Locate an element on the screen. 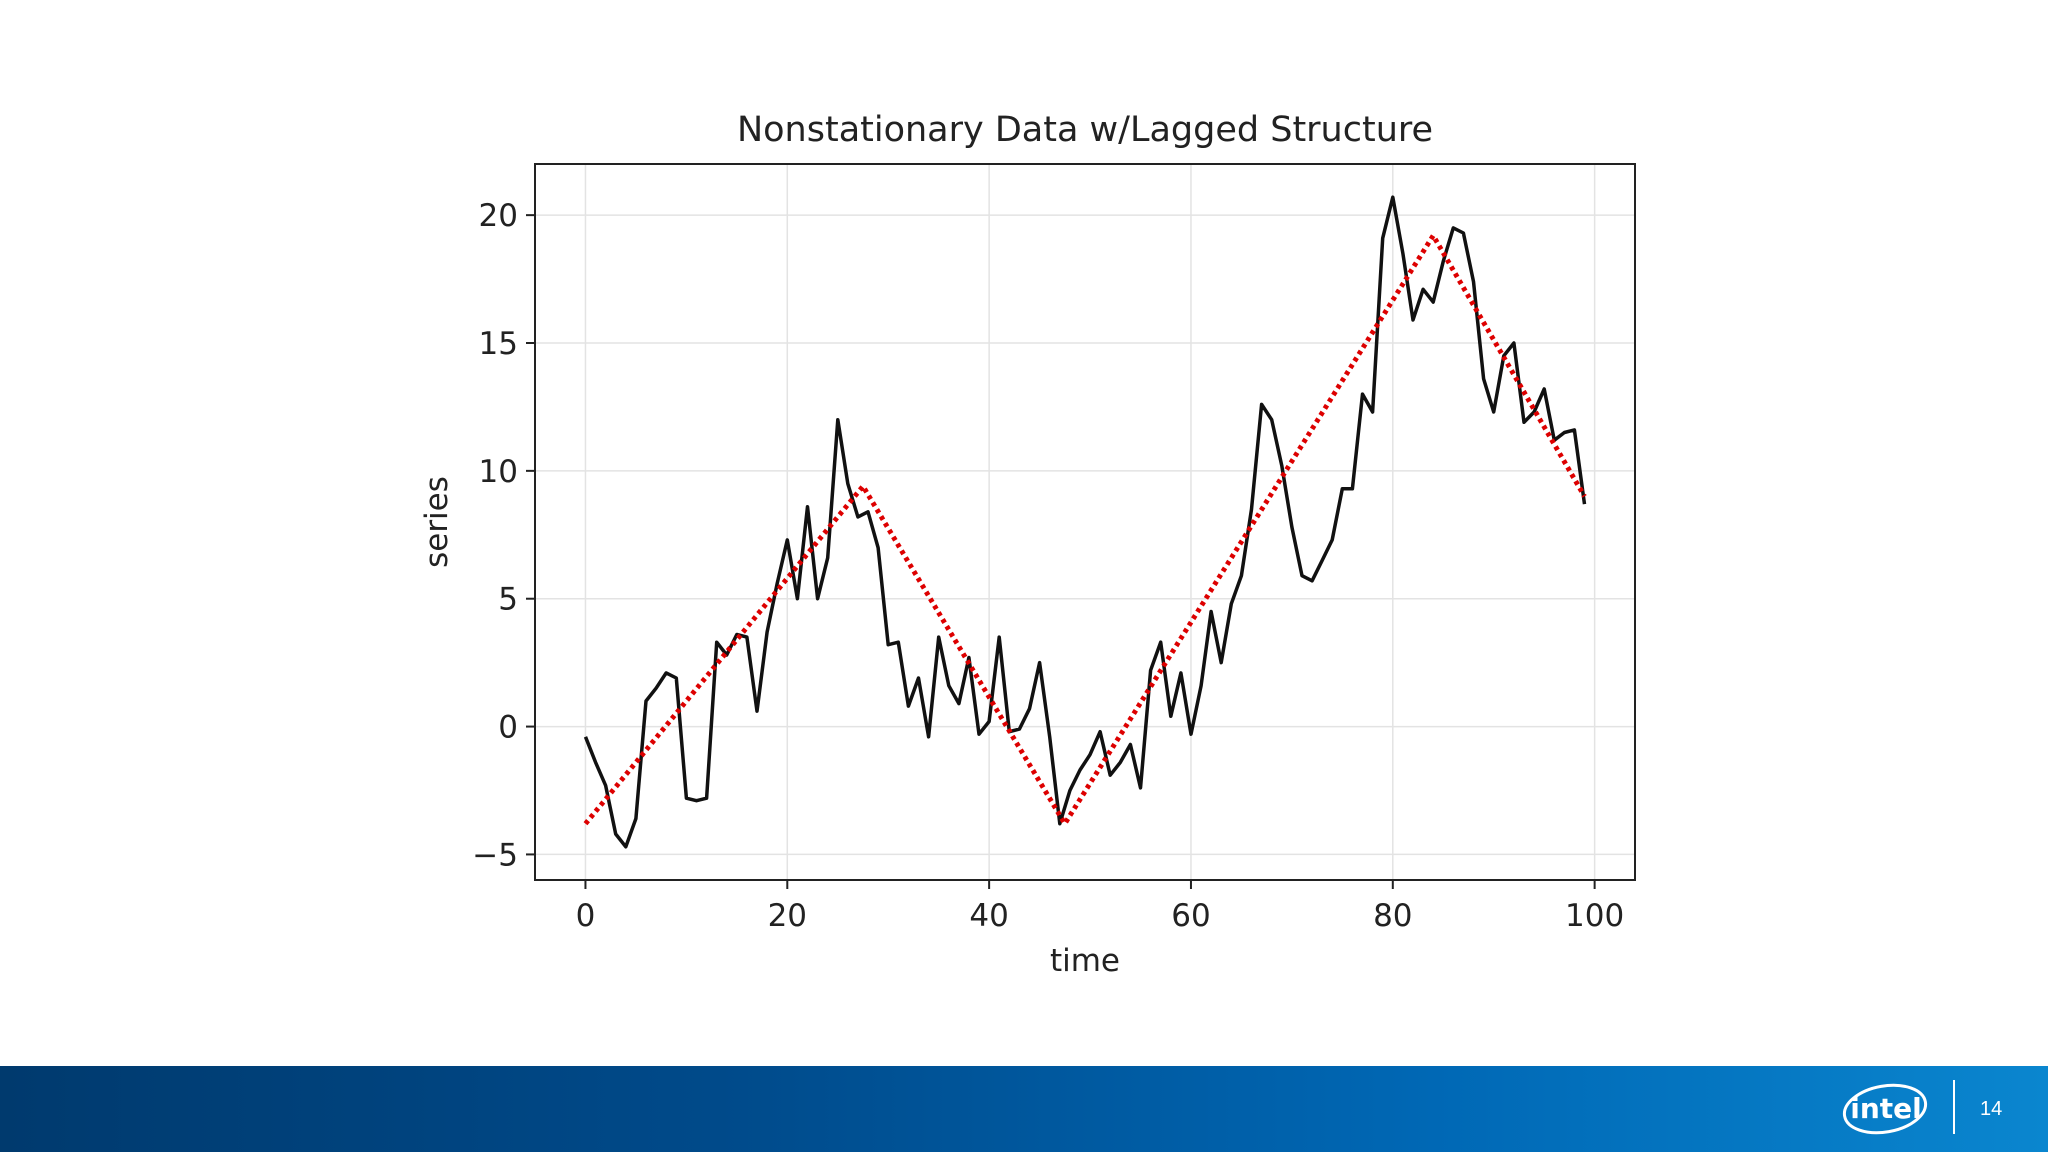 This screenshot has height=1152, width=2048. y-tick-label: −5 is located at coordinates (495, 855).